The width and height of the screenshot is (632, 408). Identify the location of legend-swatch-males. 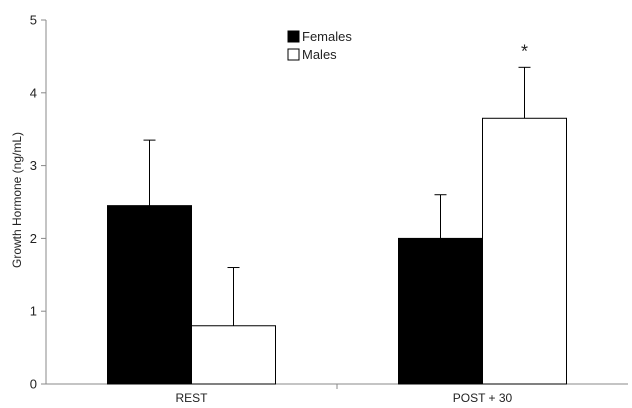
(293, 54).